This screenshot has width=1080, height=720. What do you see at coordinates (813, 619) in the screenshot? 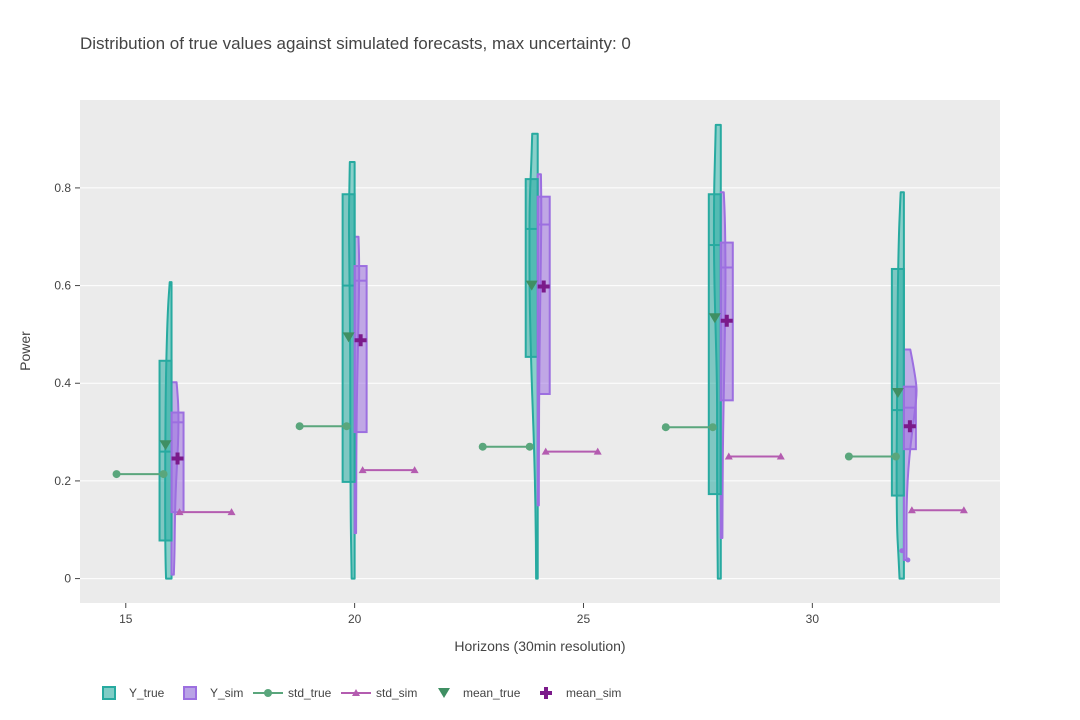
I see `x-tick-label: 30` at bounding box center [813, 619].